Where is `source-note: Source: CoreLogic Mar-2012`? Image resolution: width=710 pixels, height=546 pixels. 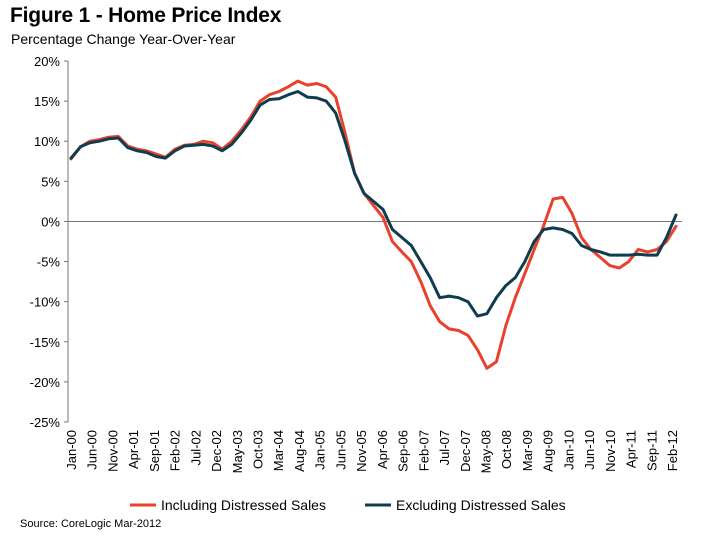
source-note: Source: CoreLogic Mar-2012 is located at coordinates (91, 524).